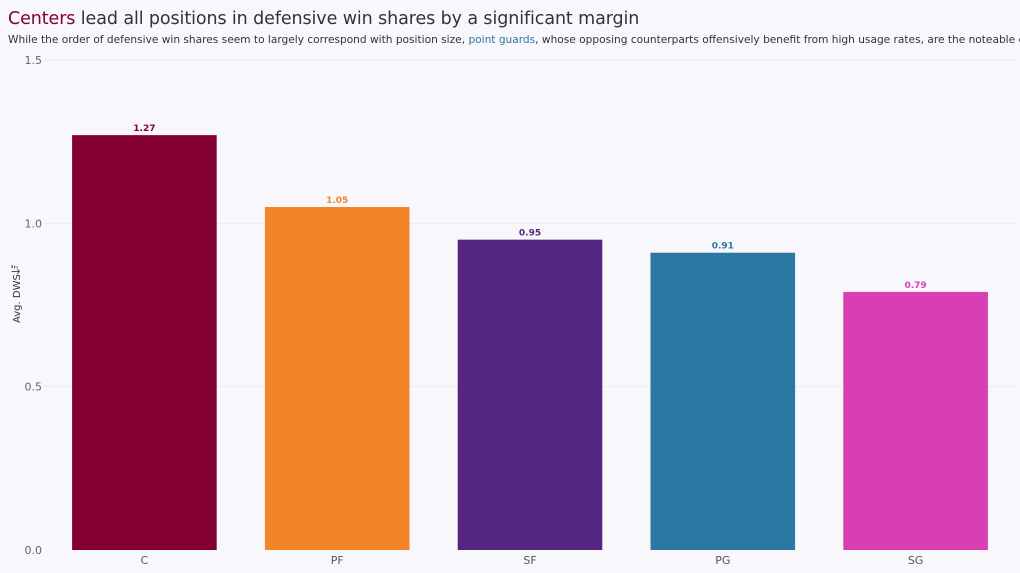 The image size is (1020, 573). What do you see at coordinates (34, 305) in the screenshot?
I see `y-axis-ticks: 0.0 0.5 1.0 1.5` at bounding box center [34, 305].